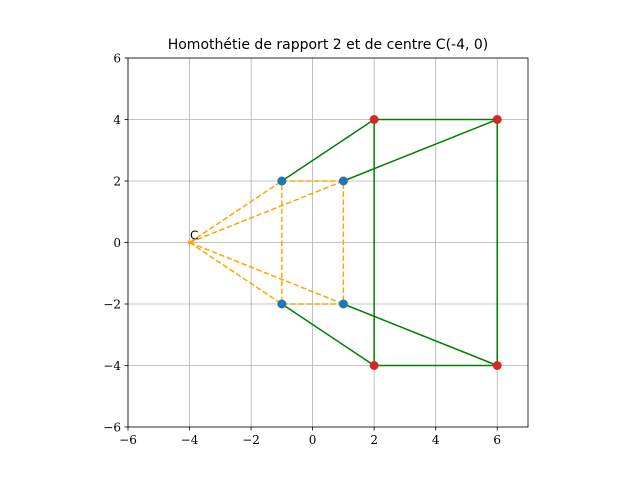 The height and width of the screenshot is (480, 640). I want to click on x-tick-label-3: 0, so click(313, 440).